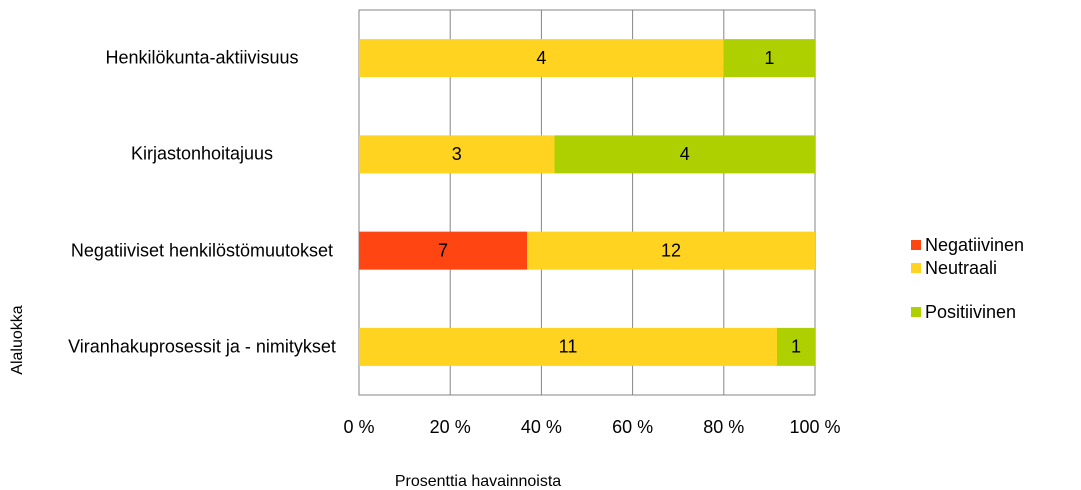 Image resolution: width=1081 pixels, height=490 pixels. Describe the element at coordinates (202, 57) in the screenshot. I see `y-tick-label: Henkilökunta-aktiivisuus` at that location.